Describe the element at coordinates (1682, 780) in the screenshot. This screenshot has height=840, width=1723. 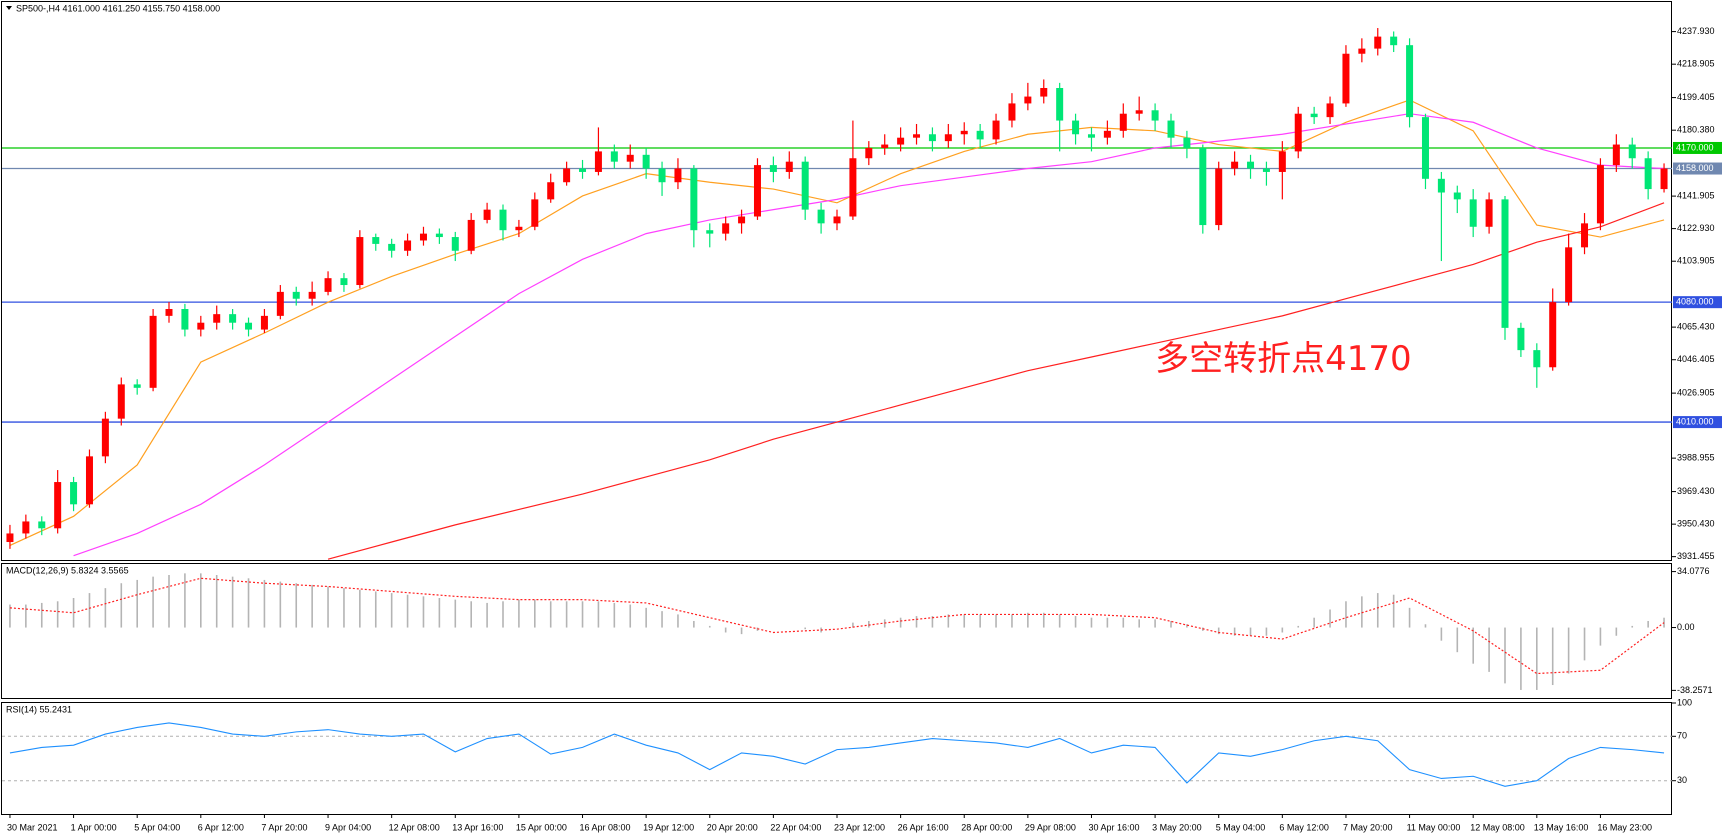
I see `y-tick-label: 30` at that location.